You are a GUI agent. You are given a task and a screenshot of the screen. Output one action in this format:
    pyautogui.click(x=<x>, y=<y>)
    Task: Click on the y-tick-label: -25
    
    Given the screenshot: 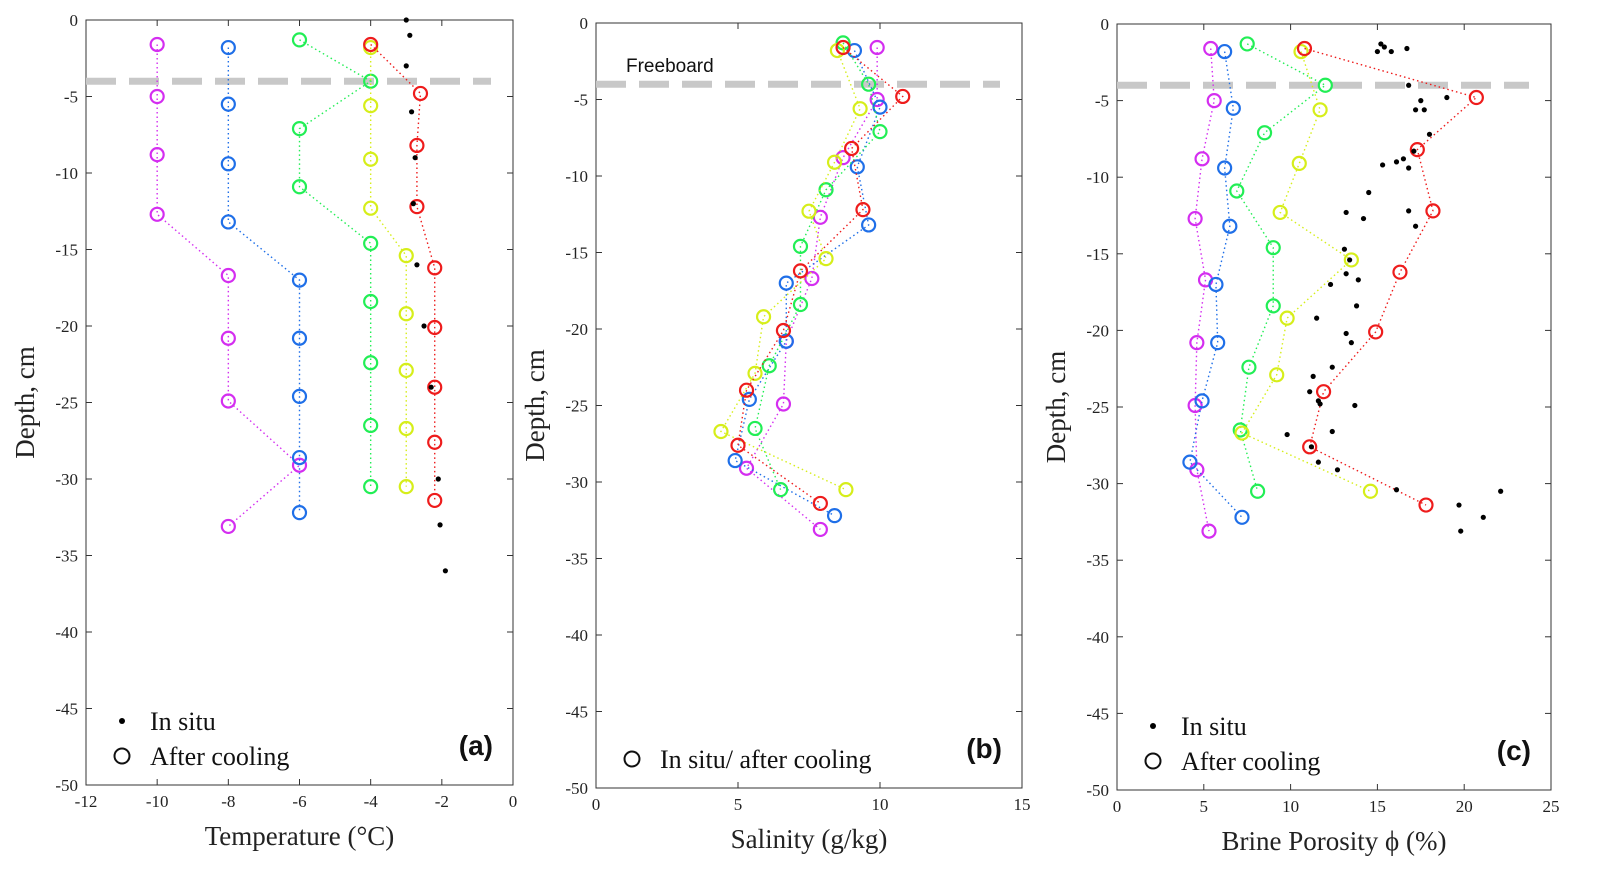 What is the action you would take?
    pyautogui.click(x=1097, y=407)
    